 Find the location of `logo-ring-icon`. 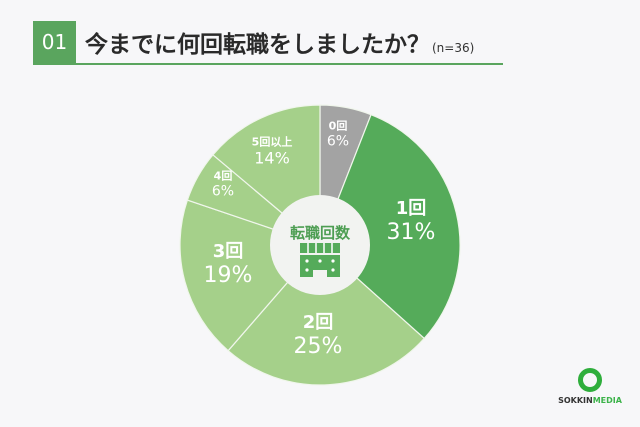

logo-ring-icon is located at coordinates (590, 380).